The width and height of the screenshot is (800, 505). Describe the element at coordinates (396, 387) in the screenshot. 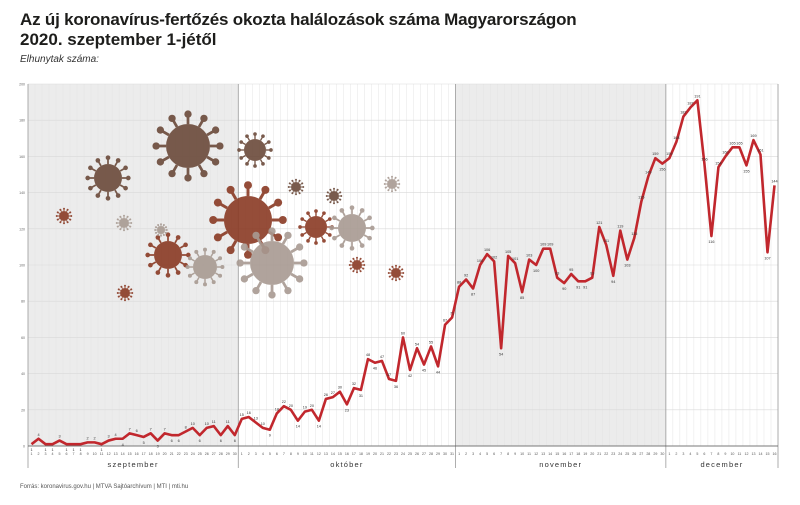

I see `data-label: 36` at that location.